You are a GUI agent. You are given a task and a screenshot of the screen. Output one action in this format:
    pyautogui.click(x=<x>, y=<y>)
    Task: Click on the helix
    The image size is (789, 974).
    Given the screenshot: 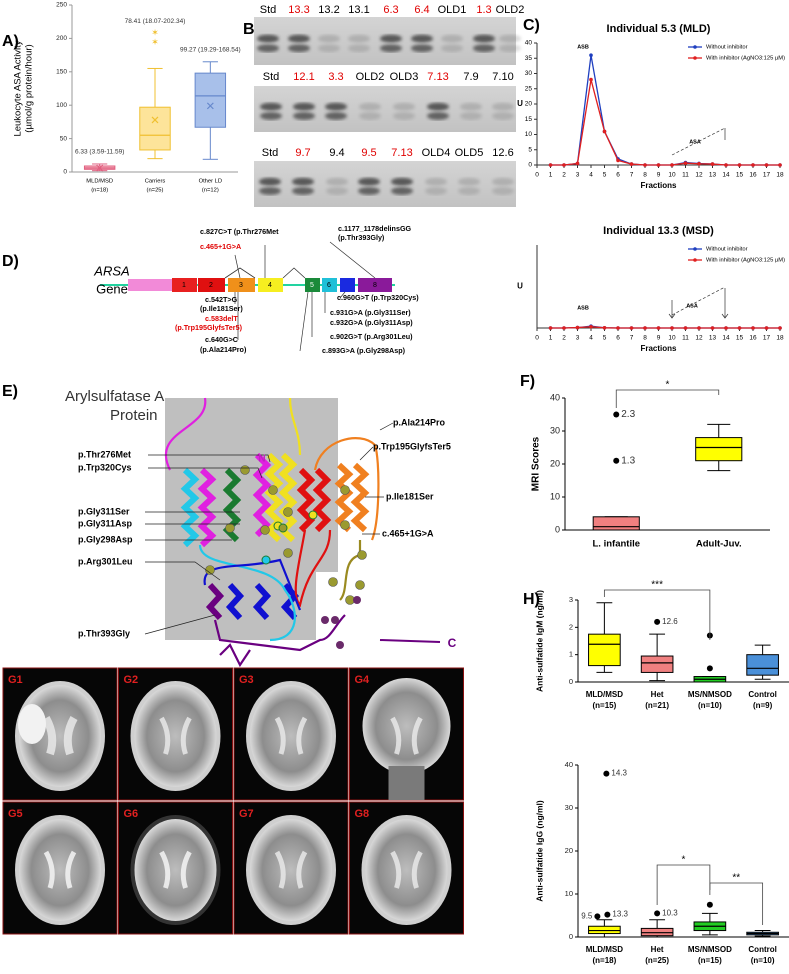 What is the action you would take?
    pyautogui.click(x=207, y=507)
    